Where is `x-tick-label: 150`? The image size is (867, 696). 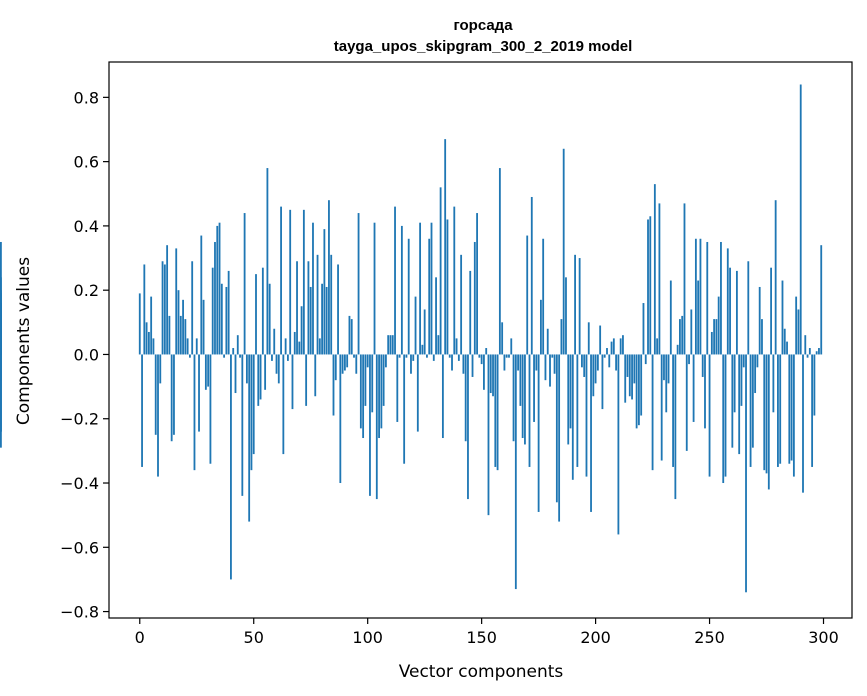
x-tick-label: 150 is located at coordinates (481, 637).